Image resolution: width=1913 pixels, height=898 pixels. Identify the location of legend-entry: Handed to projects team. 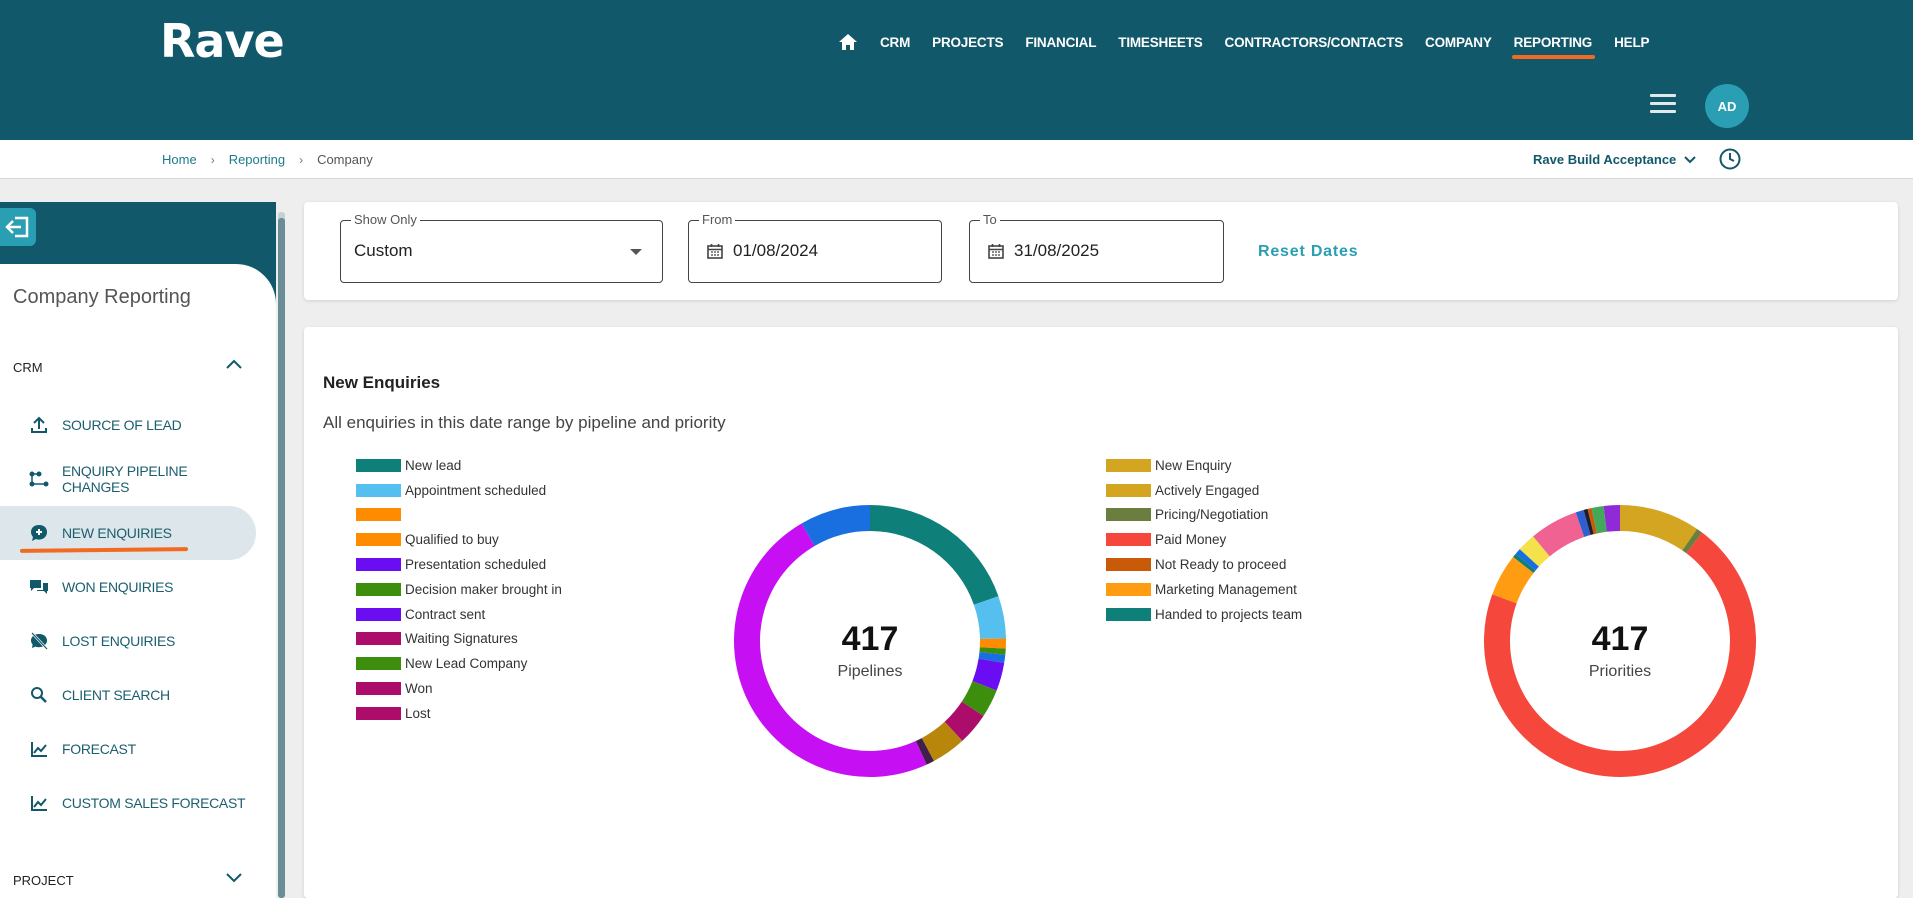
(1204, 614).